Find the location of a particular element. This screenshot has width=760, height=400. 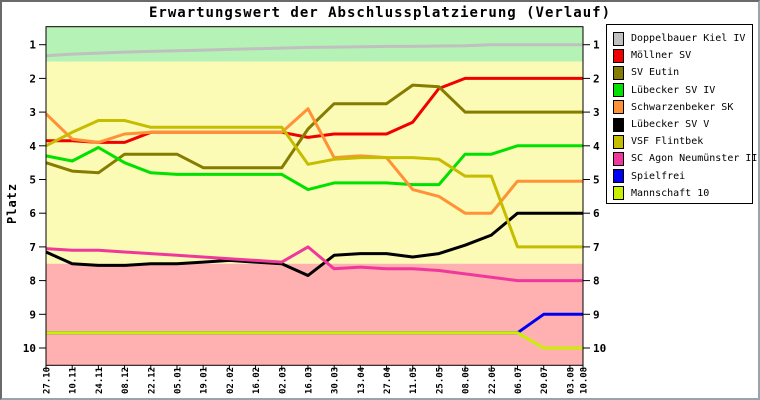

x-tick-label: 20.07 is located at coordinates (545, 380).